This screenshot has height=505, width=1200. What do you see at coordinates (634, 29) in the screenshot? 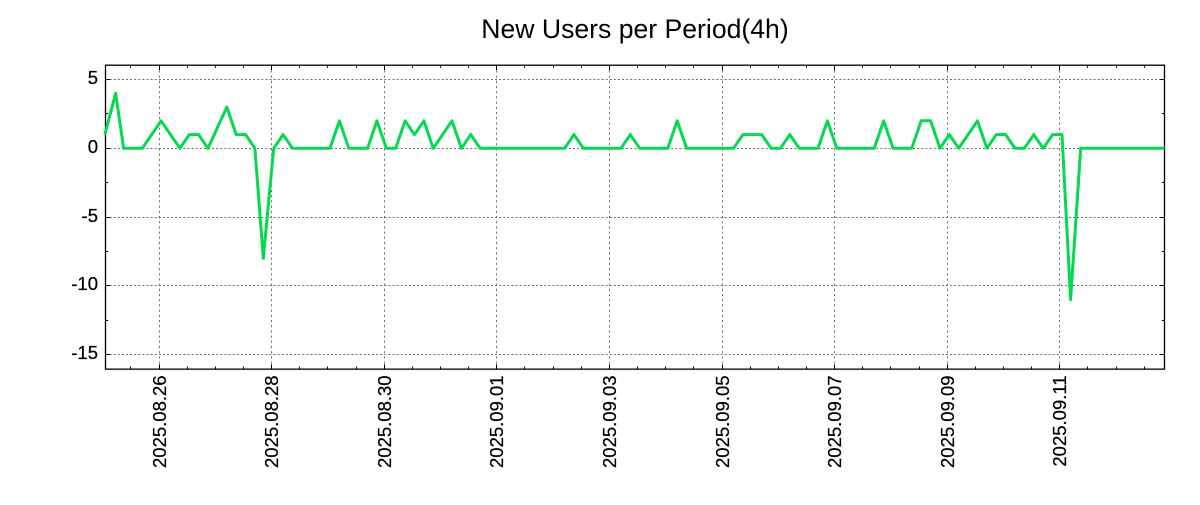
I see `svg-text: New Users per Period(4h)` at bounding box center [634, 29].